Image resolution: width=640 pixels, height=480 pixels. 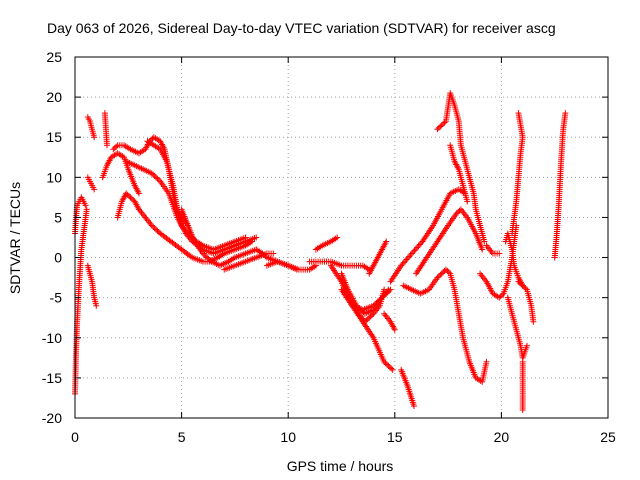 I want to click on series-arc-t, so click(x=378, y=257).